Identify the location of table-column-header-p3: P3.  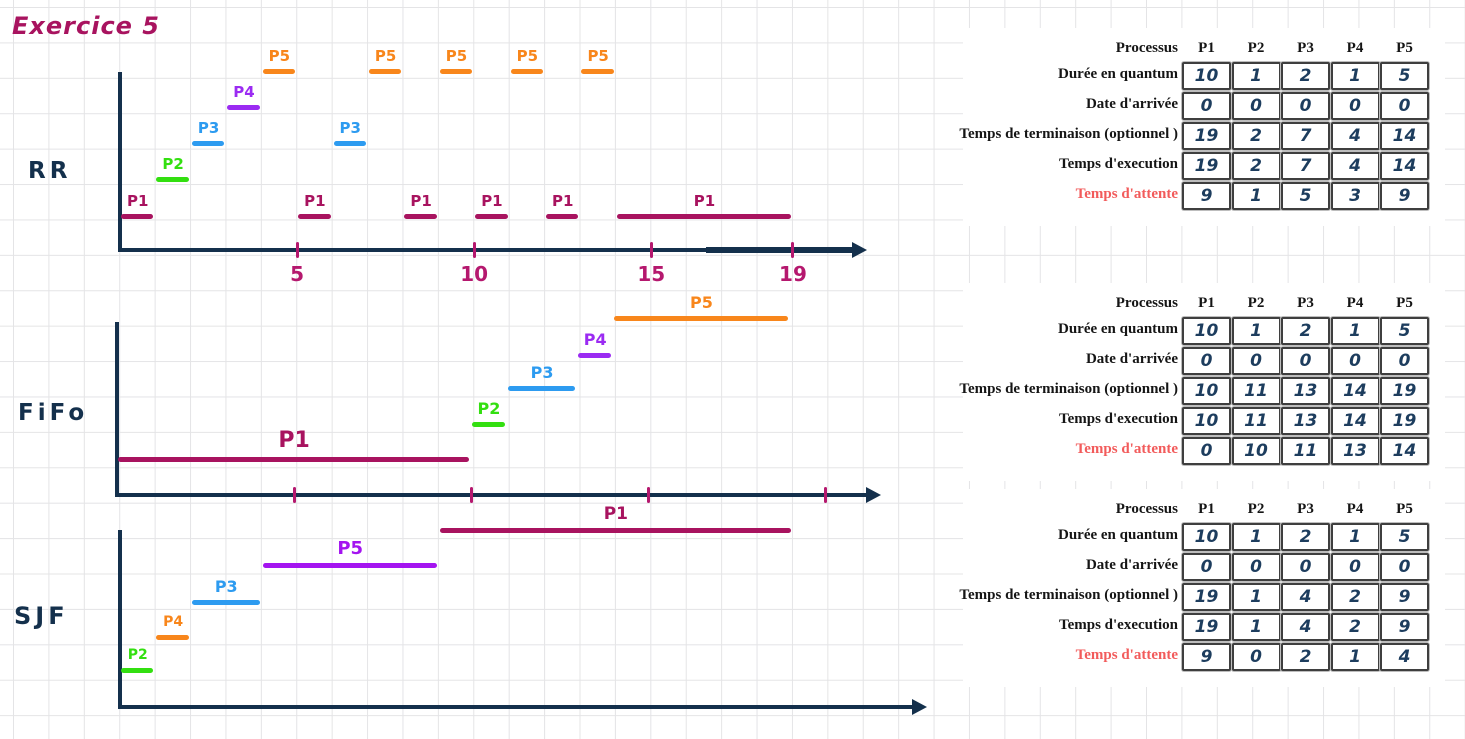
(1305, 48).